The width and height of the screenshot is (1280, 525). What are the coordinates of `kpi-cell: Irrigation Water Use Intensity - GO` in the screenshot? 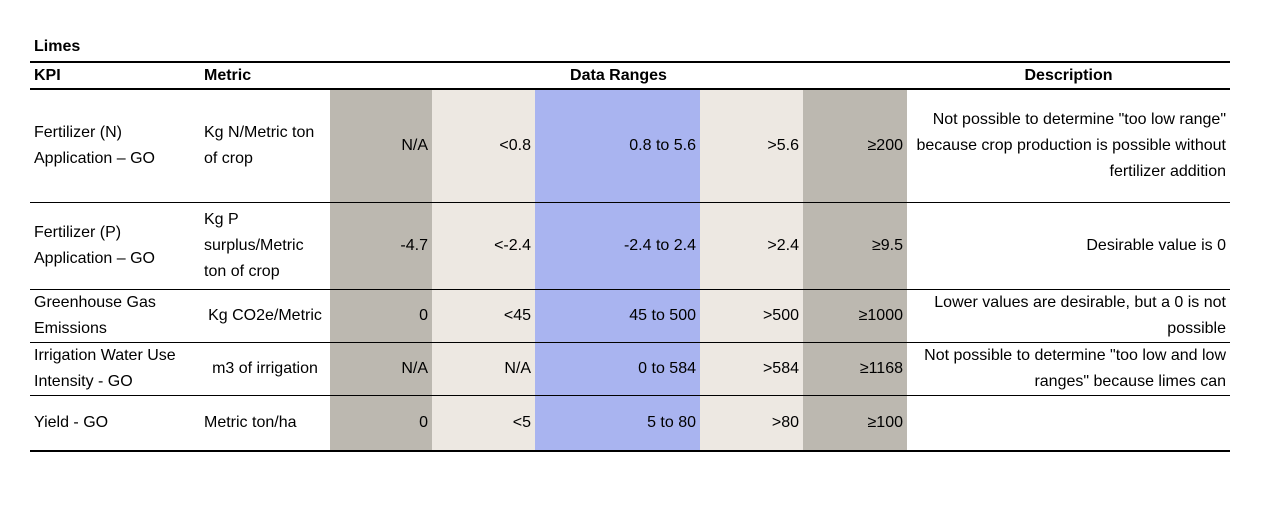 It's located at (115, 368).